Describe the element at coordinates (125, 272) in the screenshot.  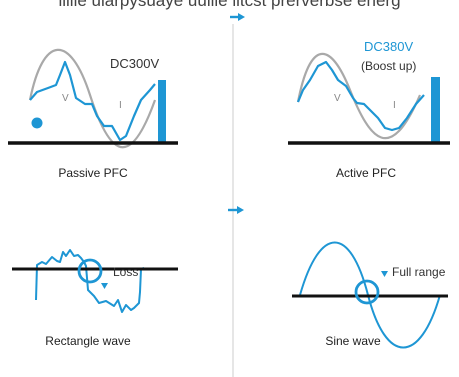
I see `loss-label: Loss` at that location.